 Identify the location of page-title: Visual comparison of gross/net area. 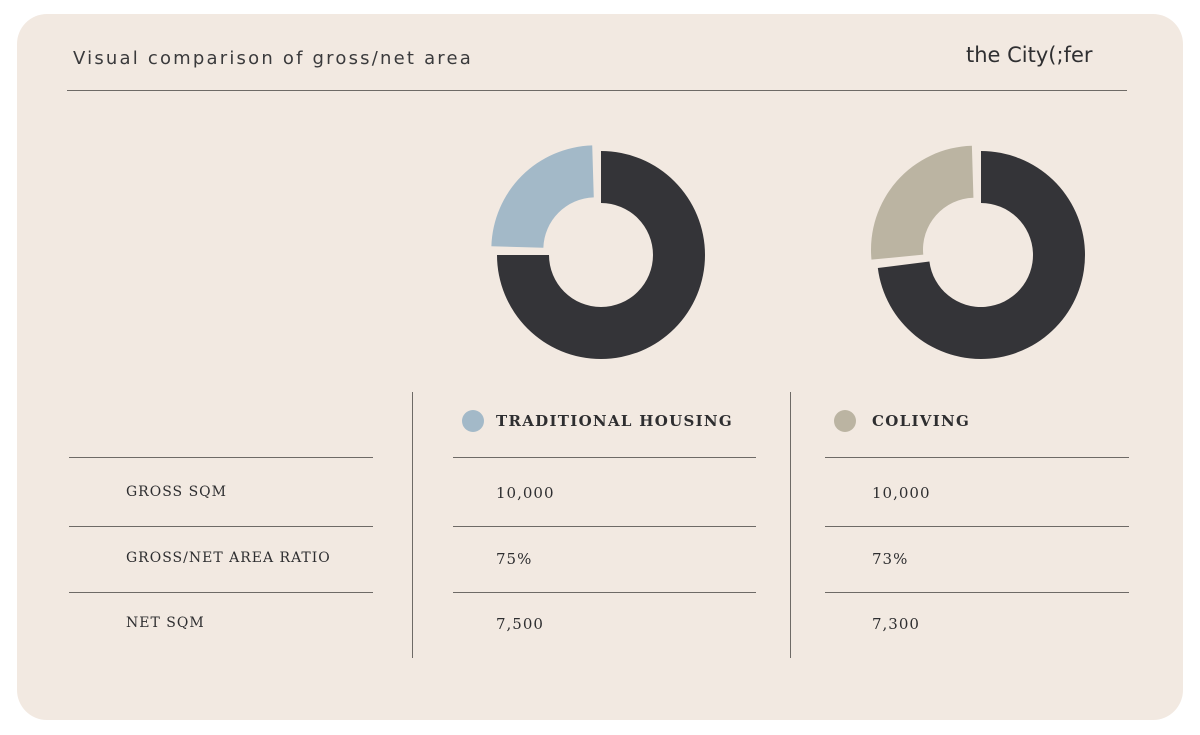
(273, 58).